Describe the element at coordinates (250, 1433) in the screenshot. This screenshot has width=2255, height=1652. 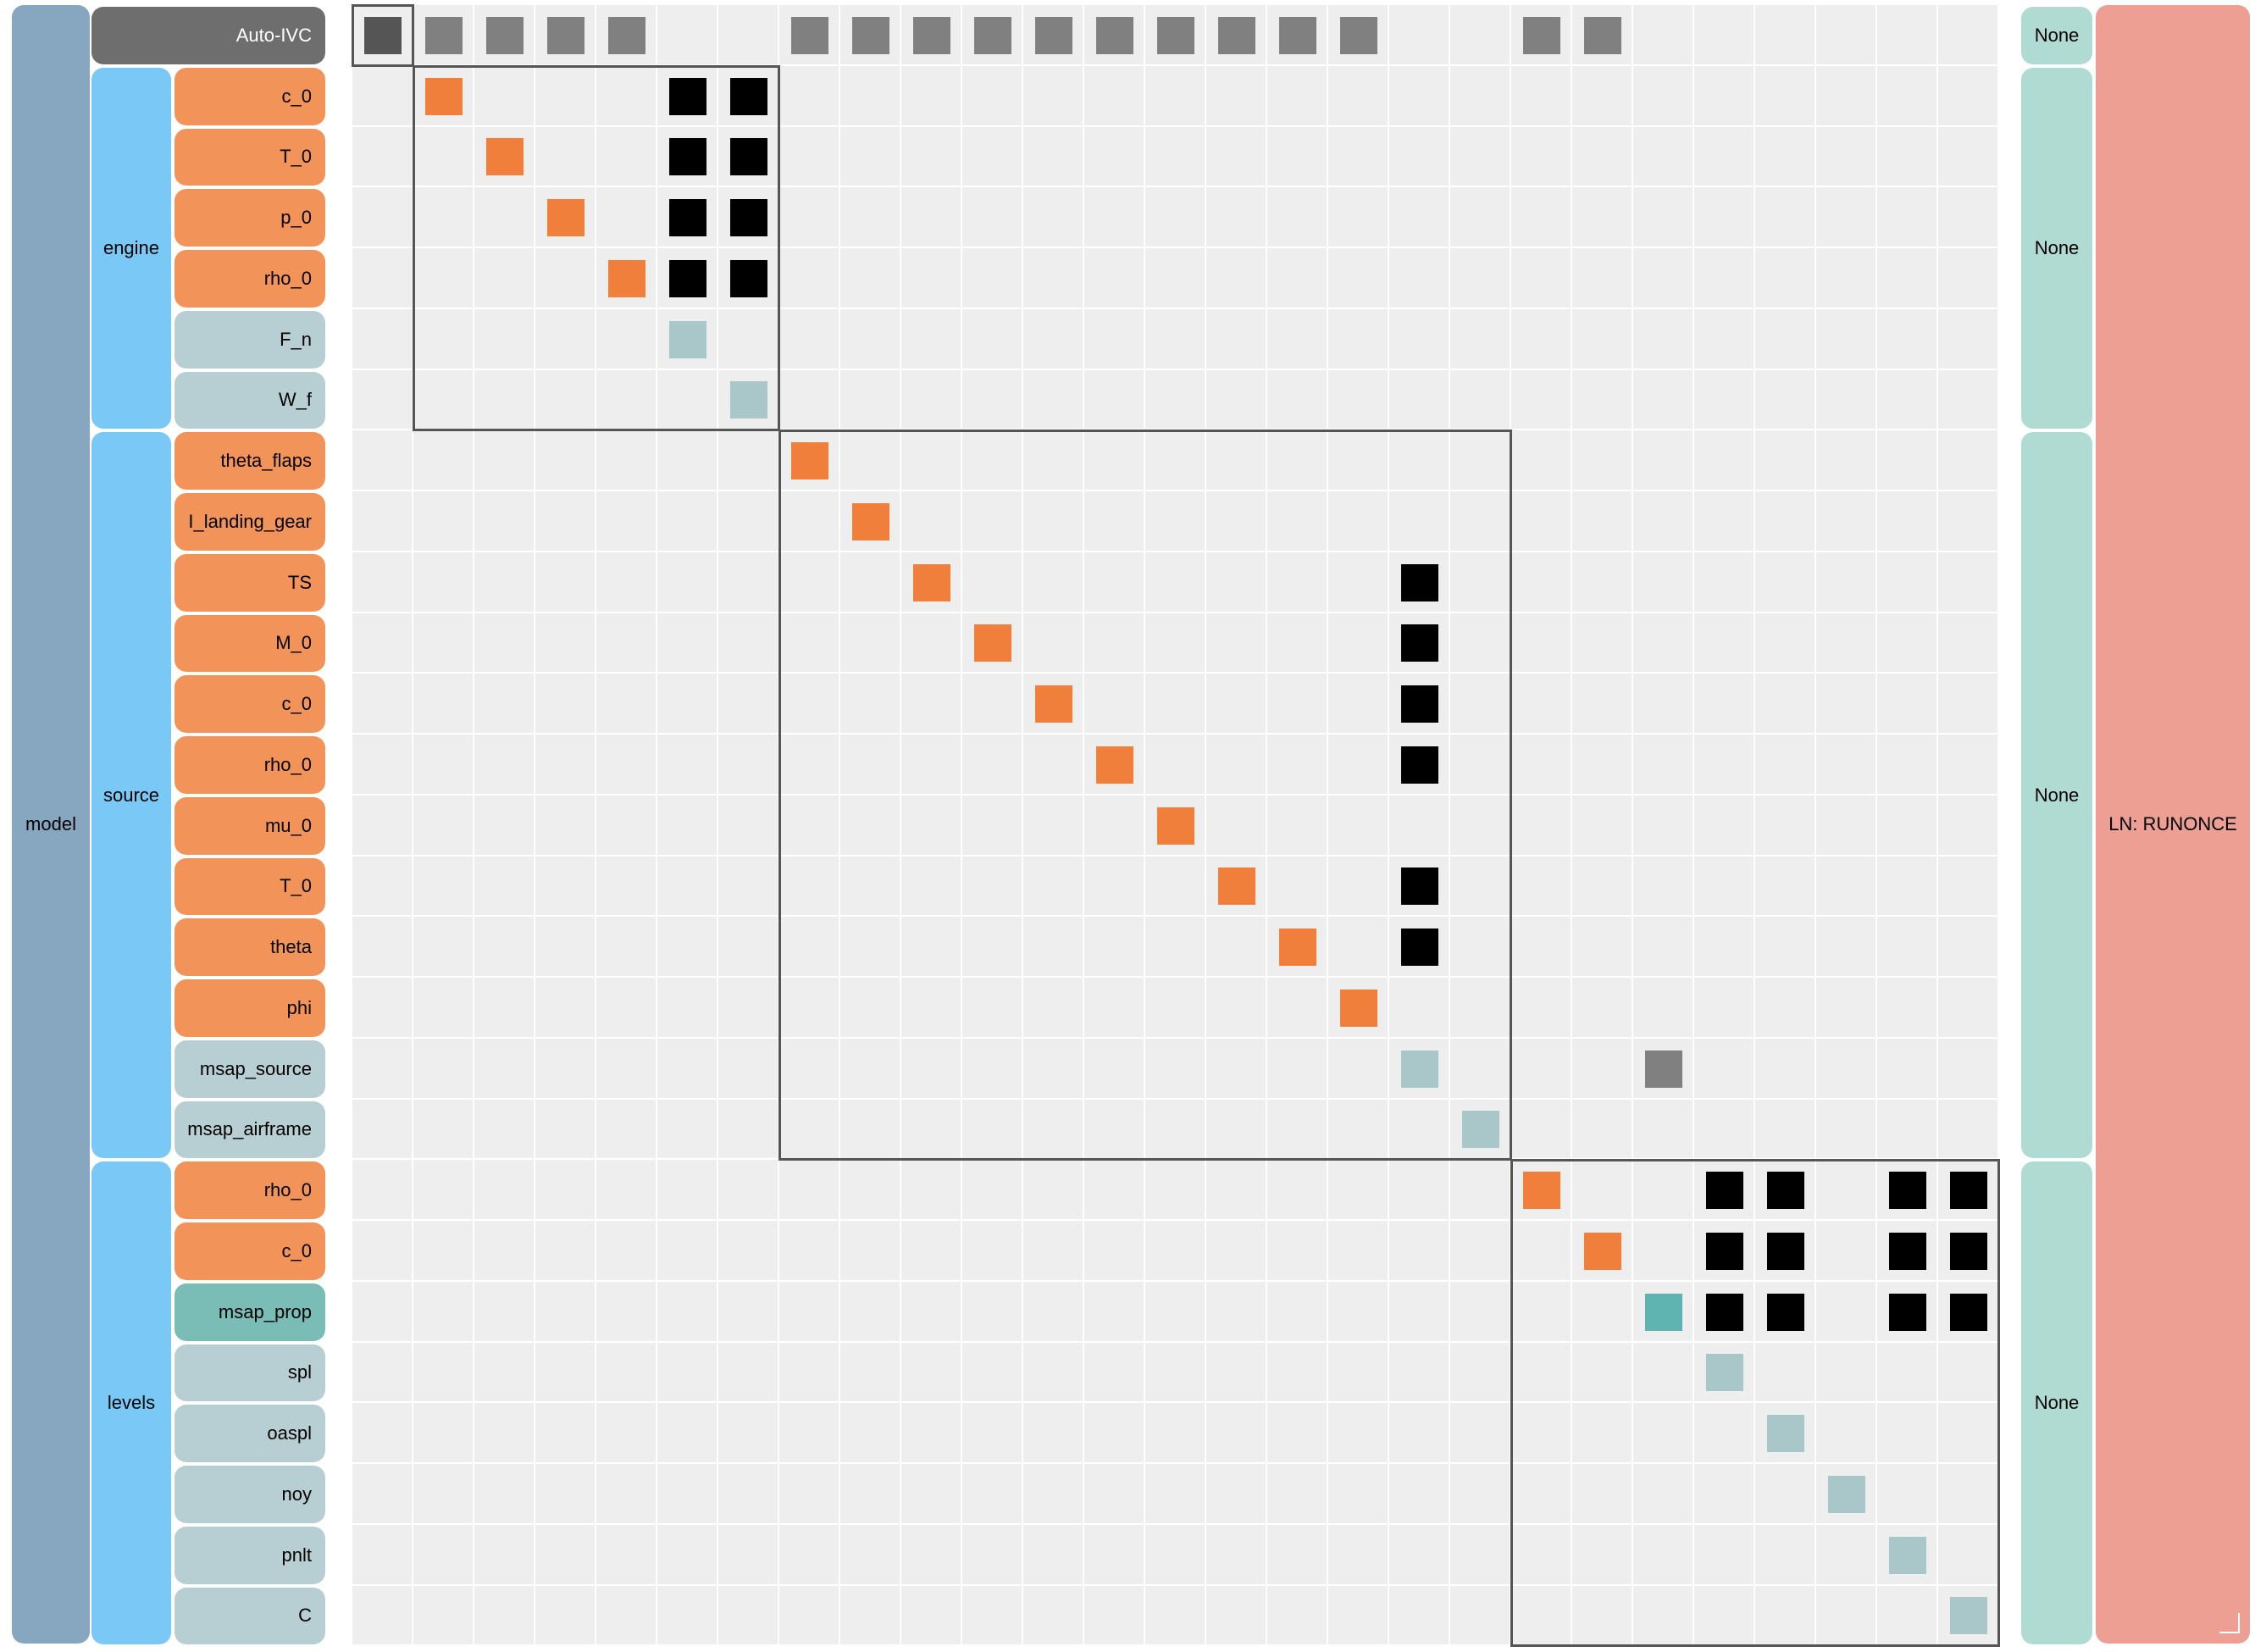
I see `variable-label-output: oaspl` at that location.